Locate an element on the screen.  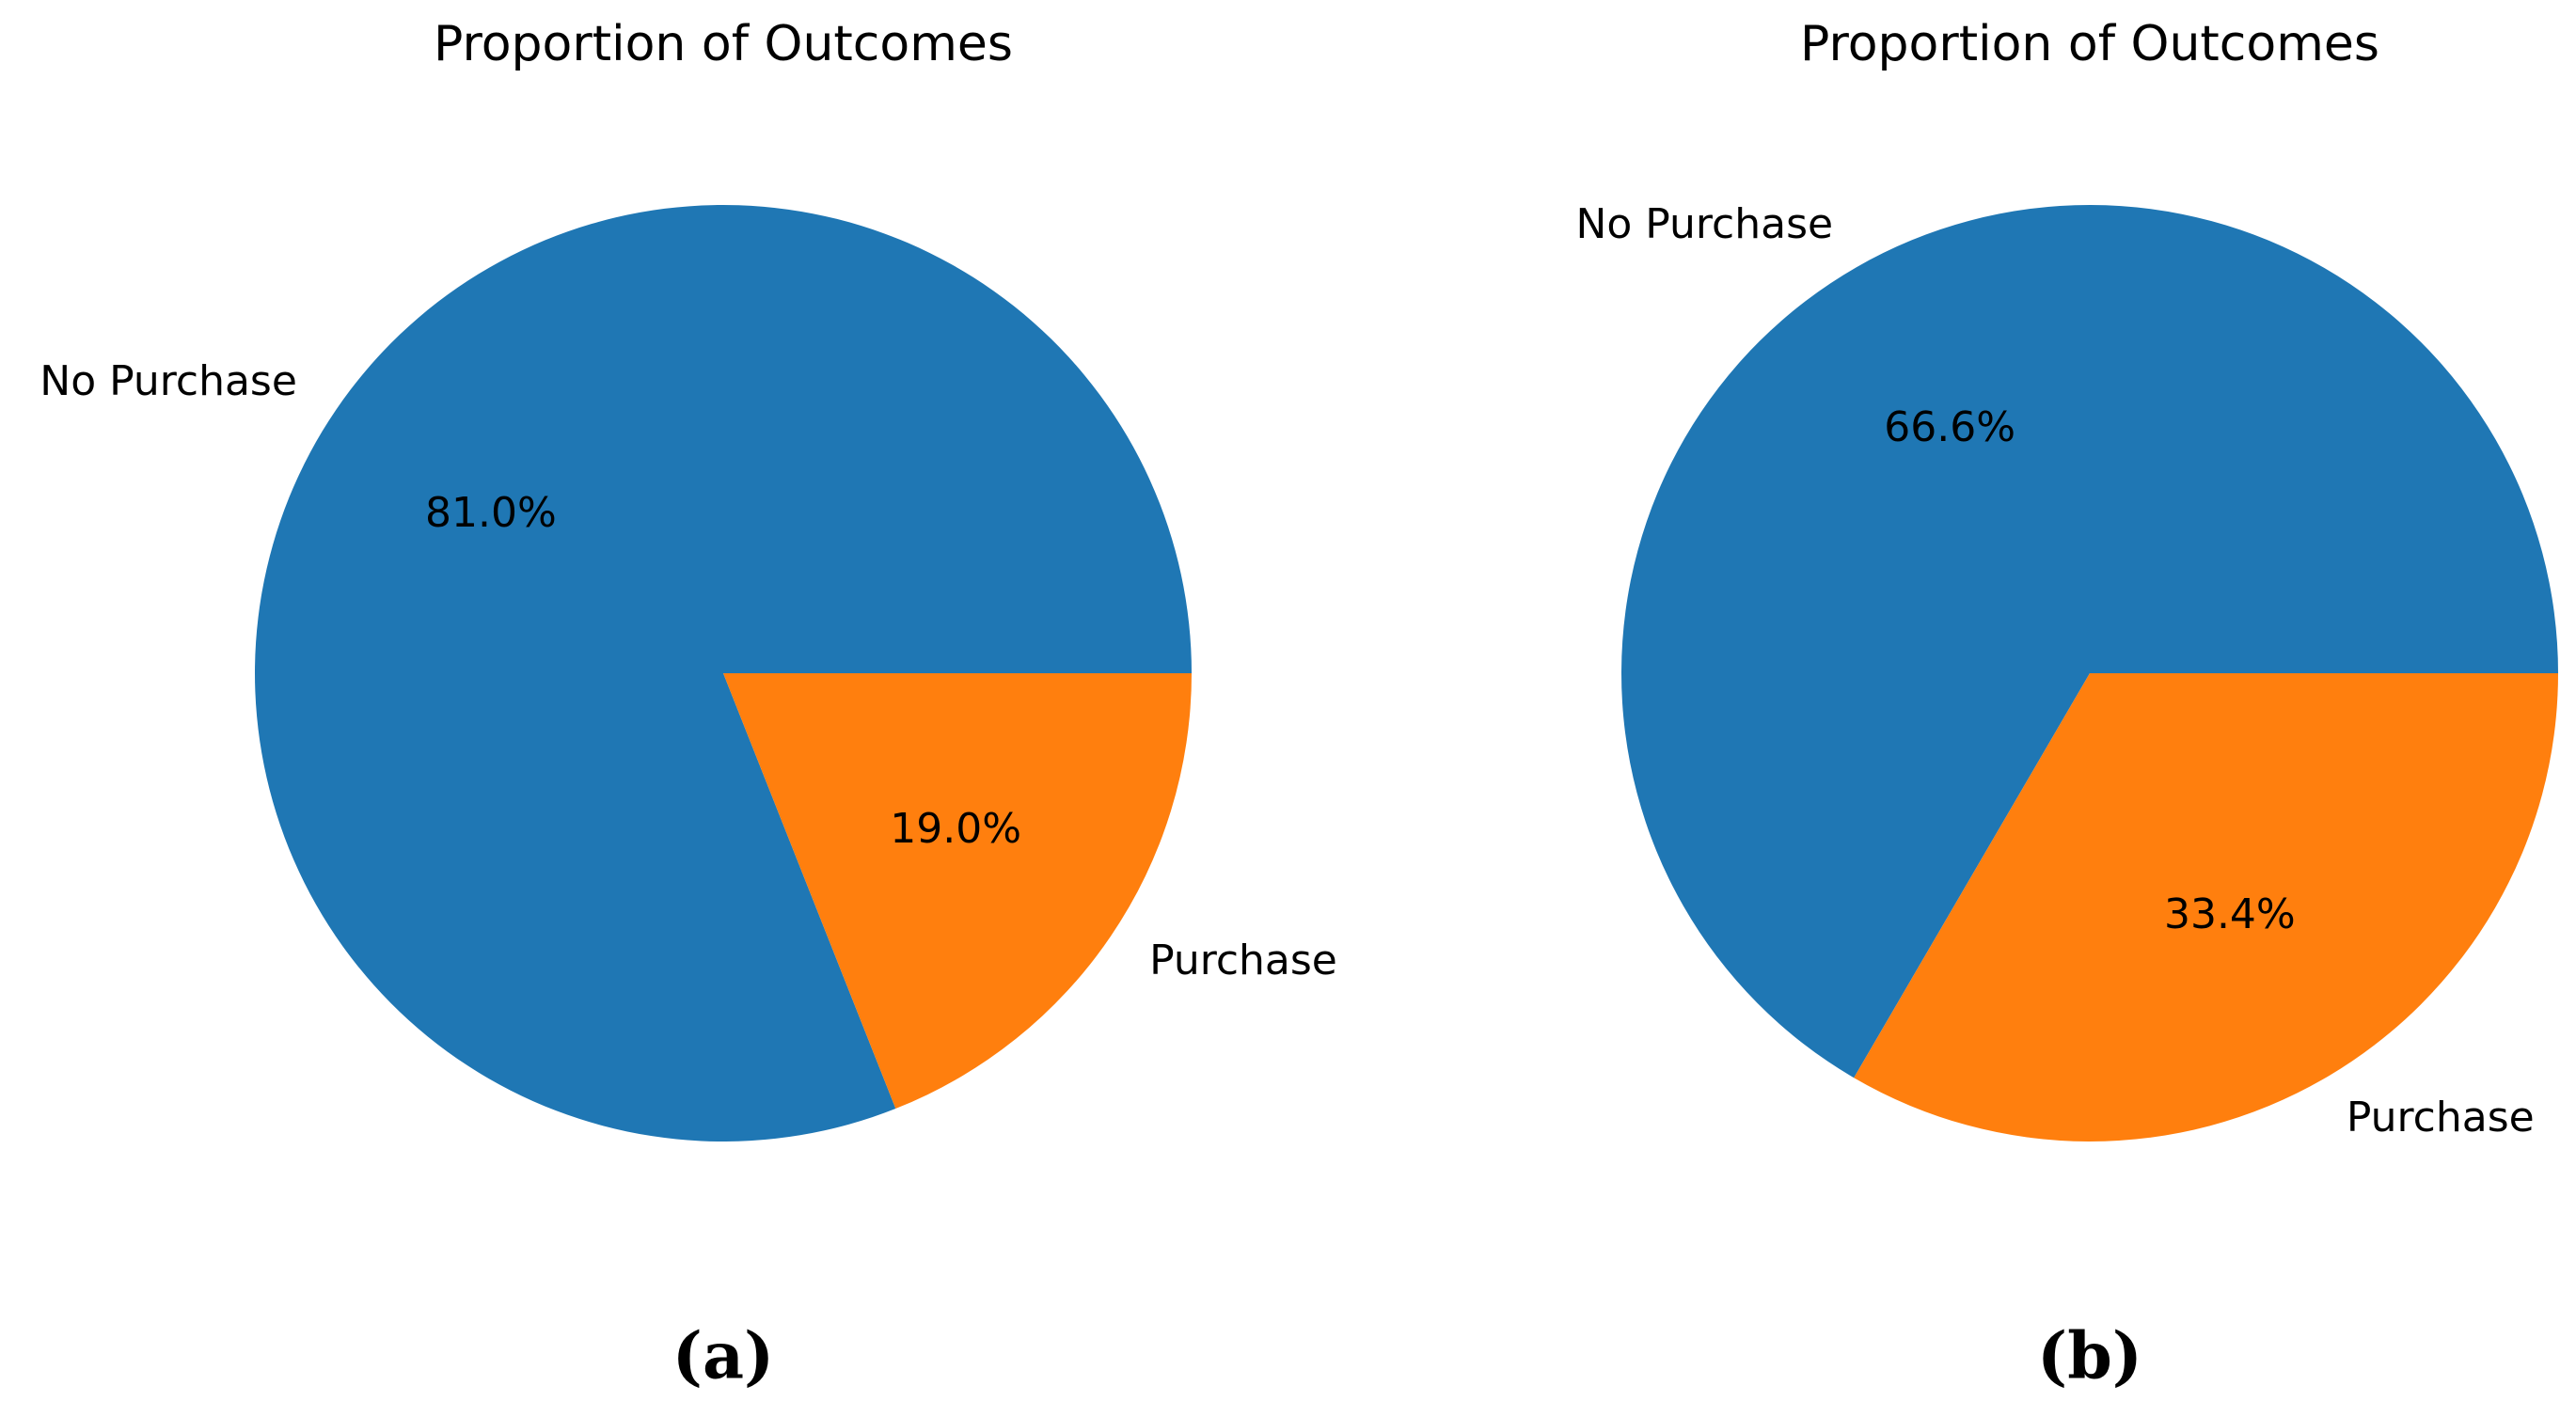
value-label: 66.6% is located at coordinates (1949, 427).